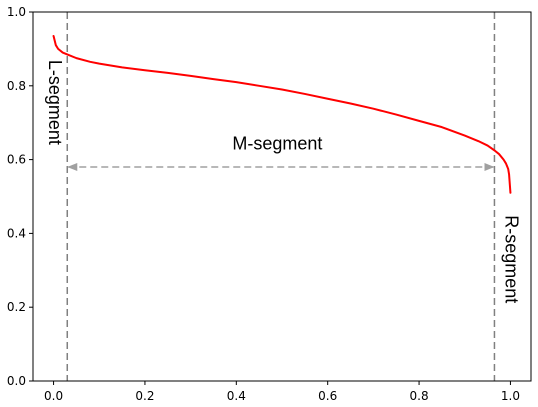  What do you see at coordinates (512, 259) in the screenshot?
I see `r-segment-label: R-segment` at bounding box center [512, 259].